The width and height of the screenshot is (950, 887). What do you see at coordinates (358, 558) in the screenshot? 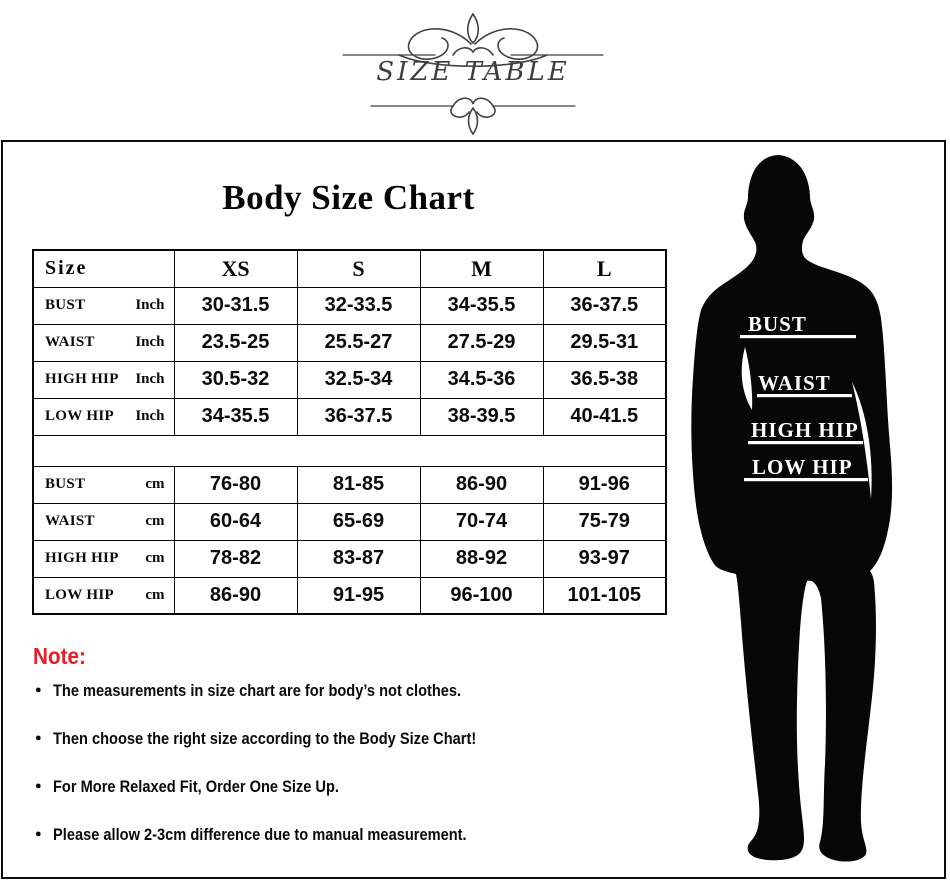
I see `size-value: 83-87` at bounding box center [358, 558].